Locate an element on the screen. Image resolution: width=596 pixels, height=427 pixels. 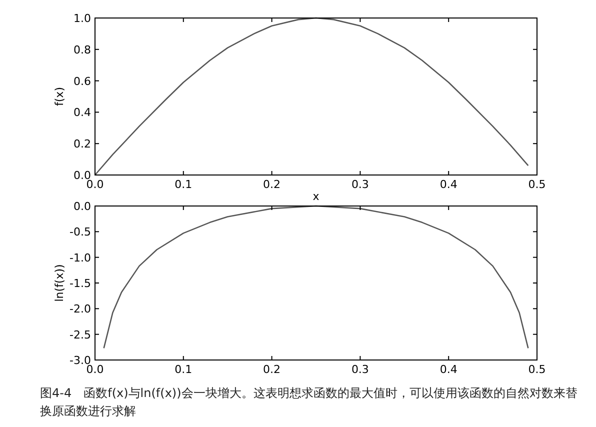
y-tick-label: -0.5 is located at coordinates (80, 232).